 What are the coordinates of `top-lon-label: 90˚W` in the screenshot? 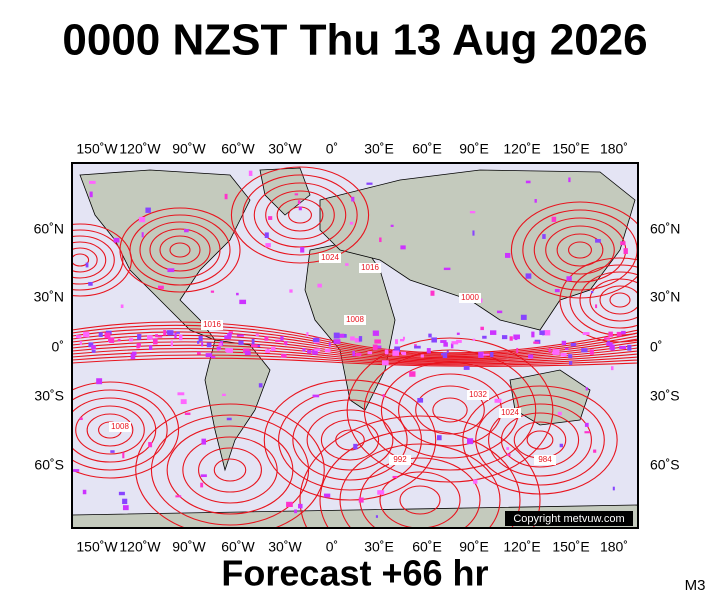 It's located at (189, 149).